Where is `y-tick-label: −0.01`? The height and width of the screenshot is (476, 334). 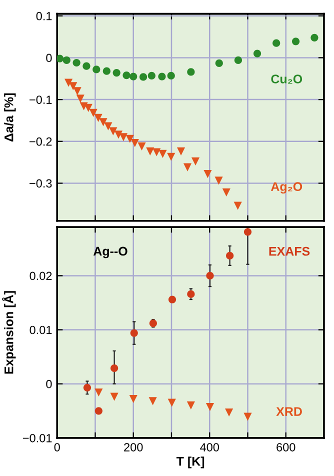 y-tick-label: −0.01 is located at coordinates (37, 438).